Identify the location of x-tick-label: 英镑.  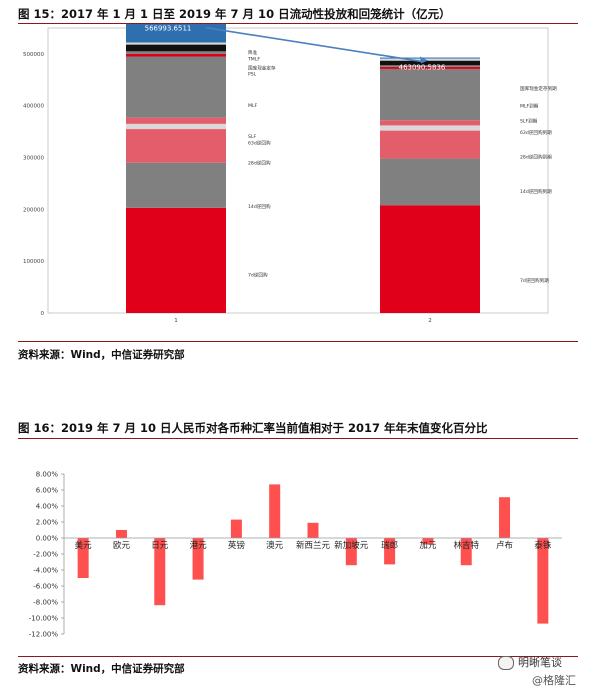
(237, 545).